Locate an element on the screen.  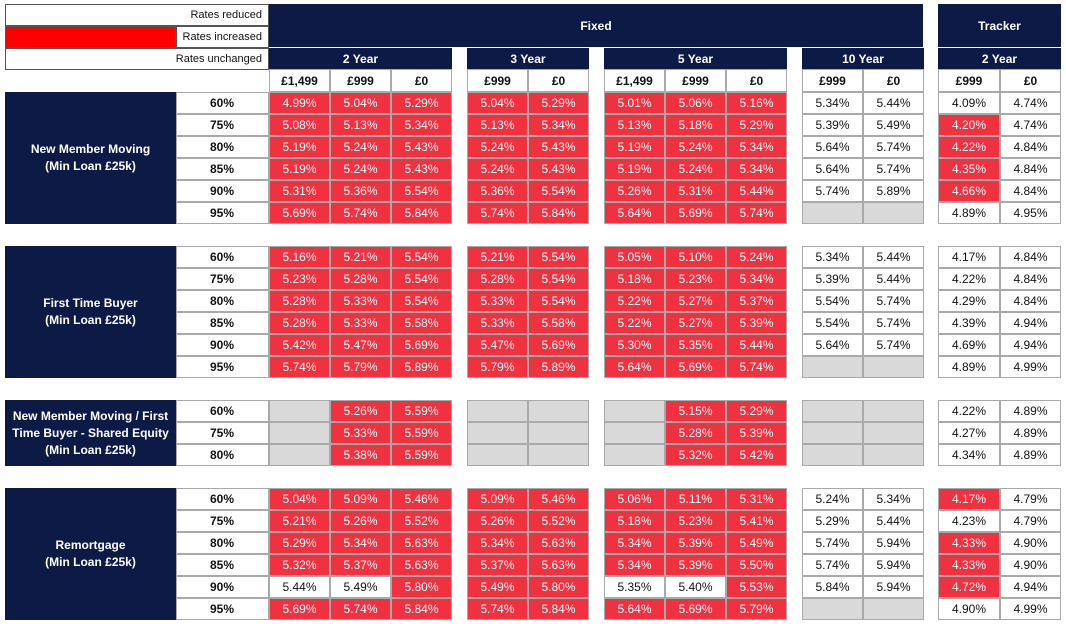
rate-cell: 4.72% is located at coordinates (969, 587).